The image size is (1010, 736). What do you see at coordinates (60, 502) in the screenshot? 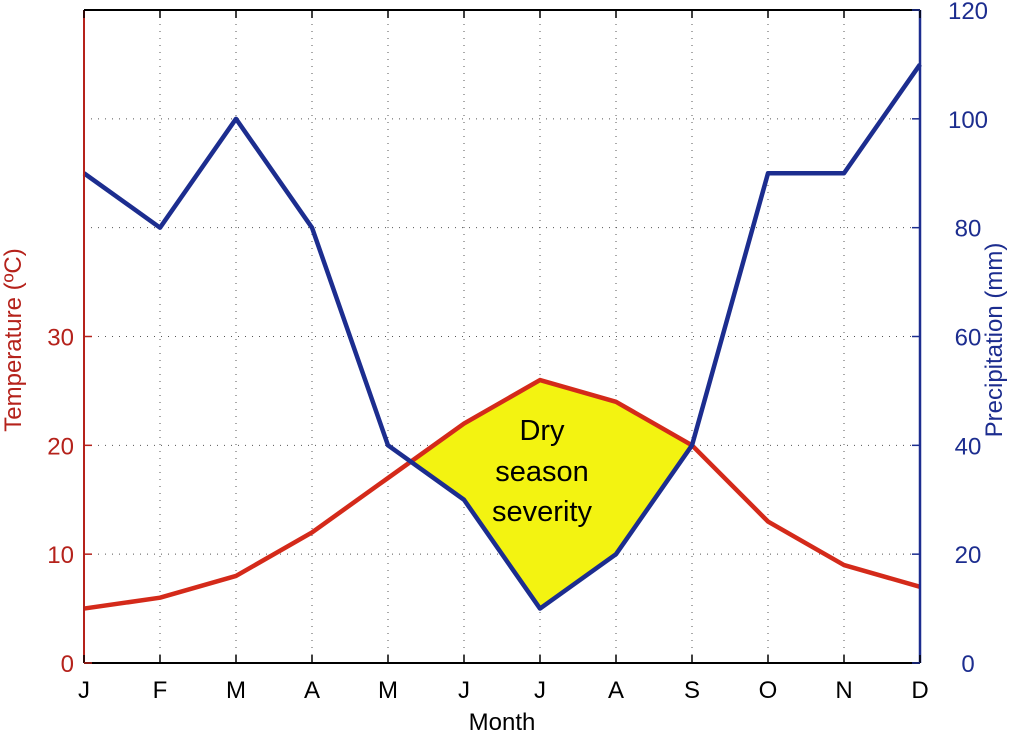
I see `left-tick-labels: 0 10 20 30` at bounding box center [60, 502].